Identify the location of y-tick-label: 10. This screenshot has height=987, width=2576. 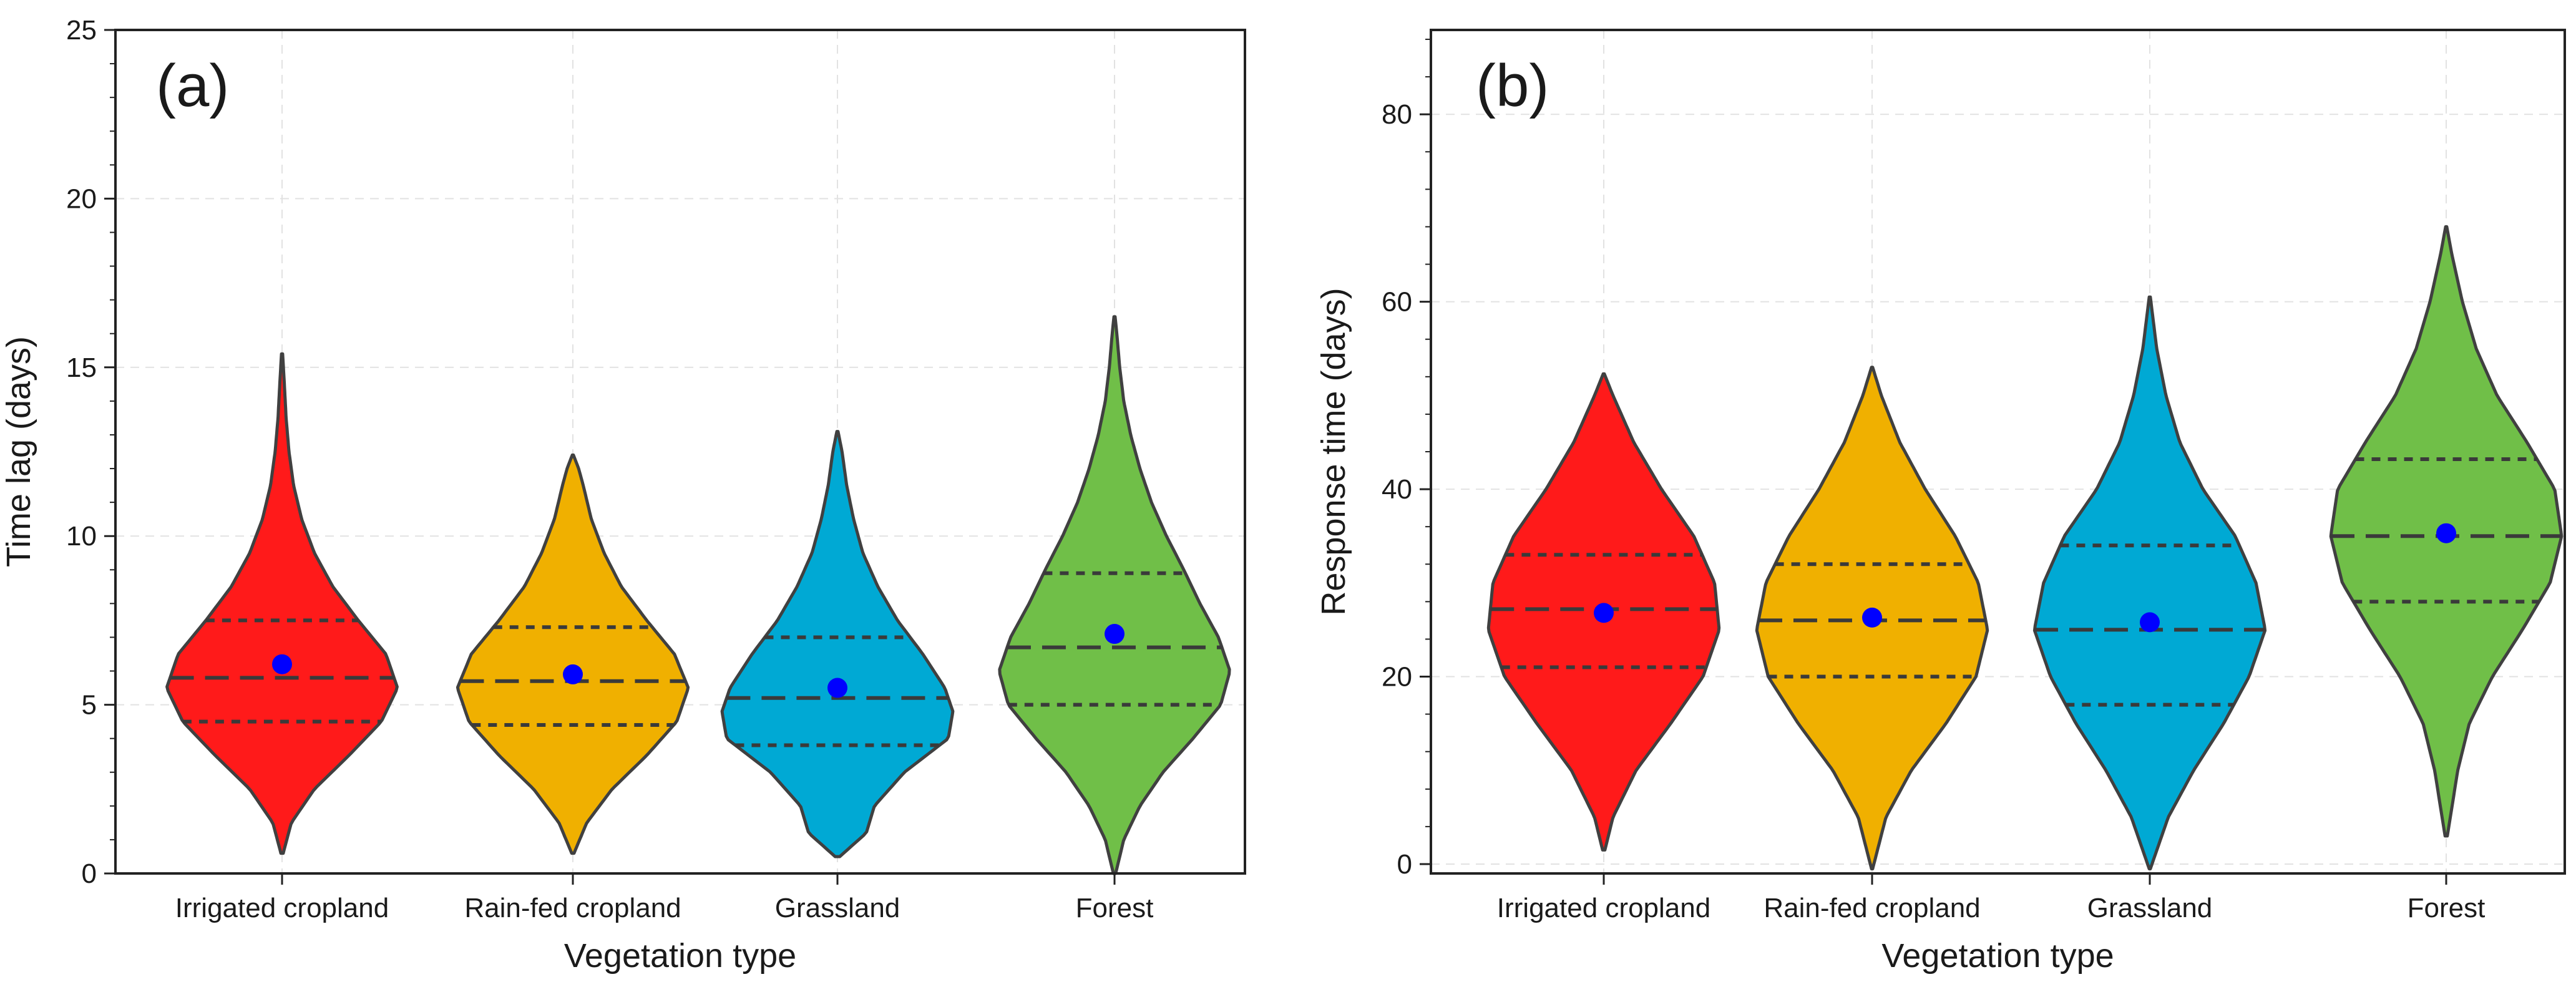
(81, 536).